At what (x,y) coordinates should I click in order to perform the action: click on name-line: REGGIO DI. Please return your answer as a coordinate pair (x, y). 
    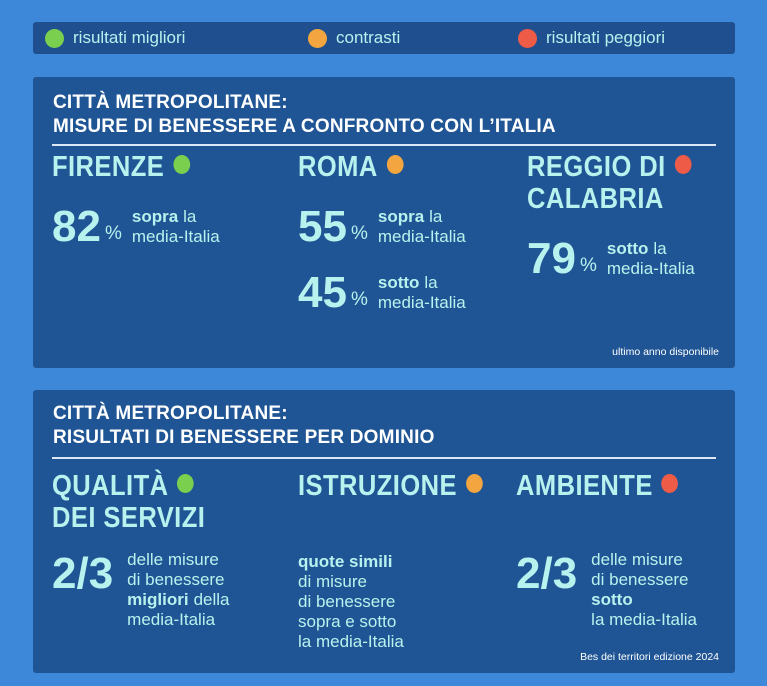
    Looking at the image, I should click on (609, 167).